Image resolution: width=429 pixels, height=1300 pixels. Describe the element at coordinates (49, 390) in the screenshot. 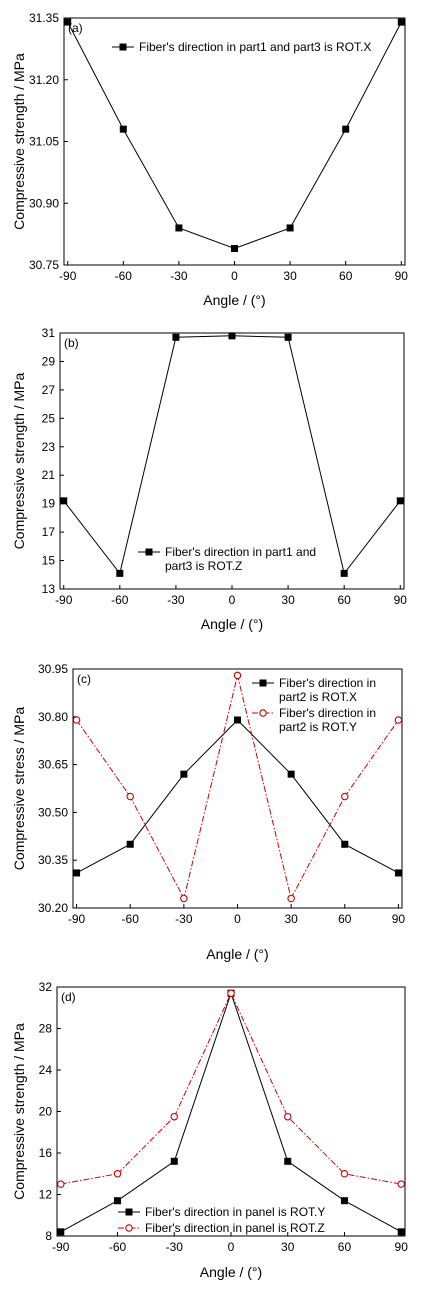

I see `y-tick-label: 27` at that location.